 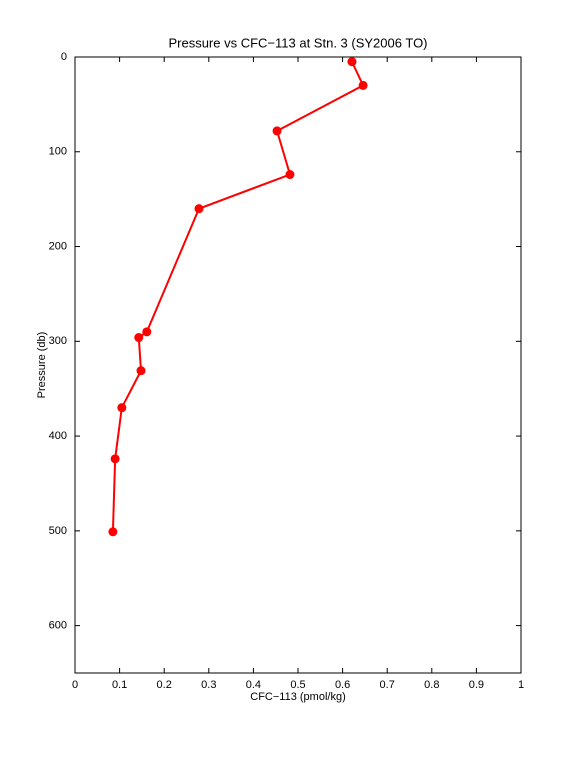 What do you see at coordinates (297, 685) in the screenshot?
I see `x-tick-label: 0.5` at bounding box center [297, 685].